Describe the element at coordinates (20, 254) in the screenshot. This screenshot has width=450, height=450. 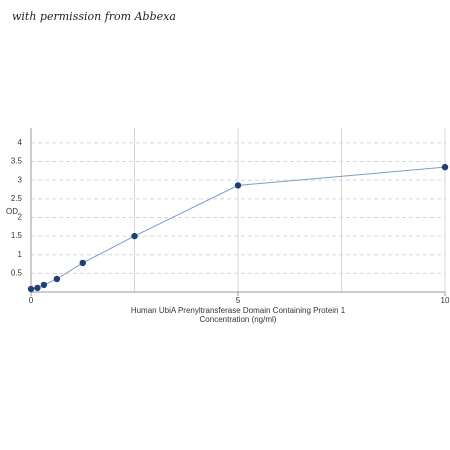
I see `y-tick-label: 1` at that location.